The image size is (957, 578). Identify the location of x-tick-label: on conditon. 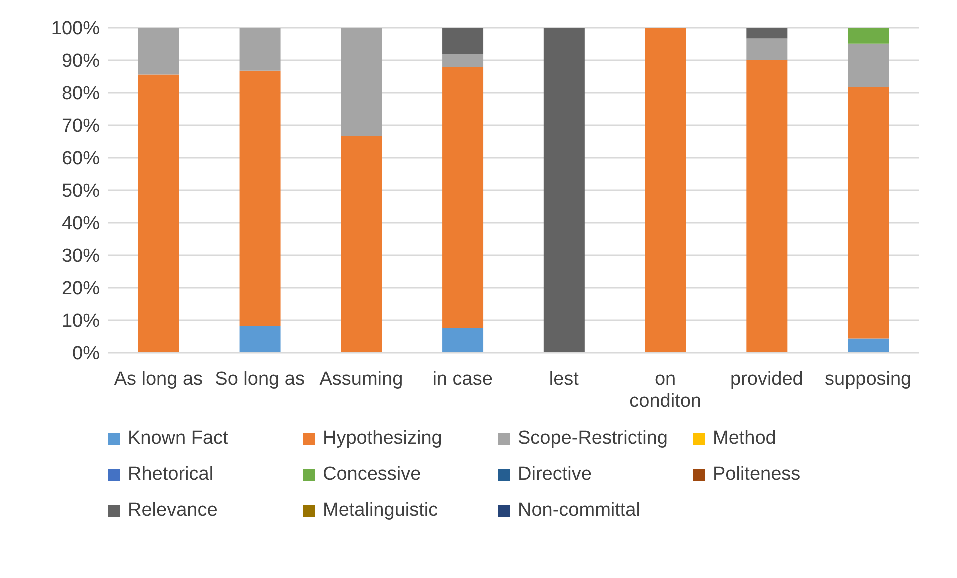
(666, 390).